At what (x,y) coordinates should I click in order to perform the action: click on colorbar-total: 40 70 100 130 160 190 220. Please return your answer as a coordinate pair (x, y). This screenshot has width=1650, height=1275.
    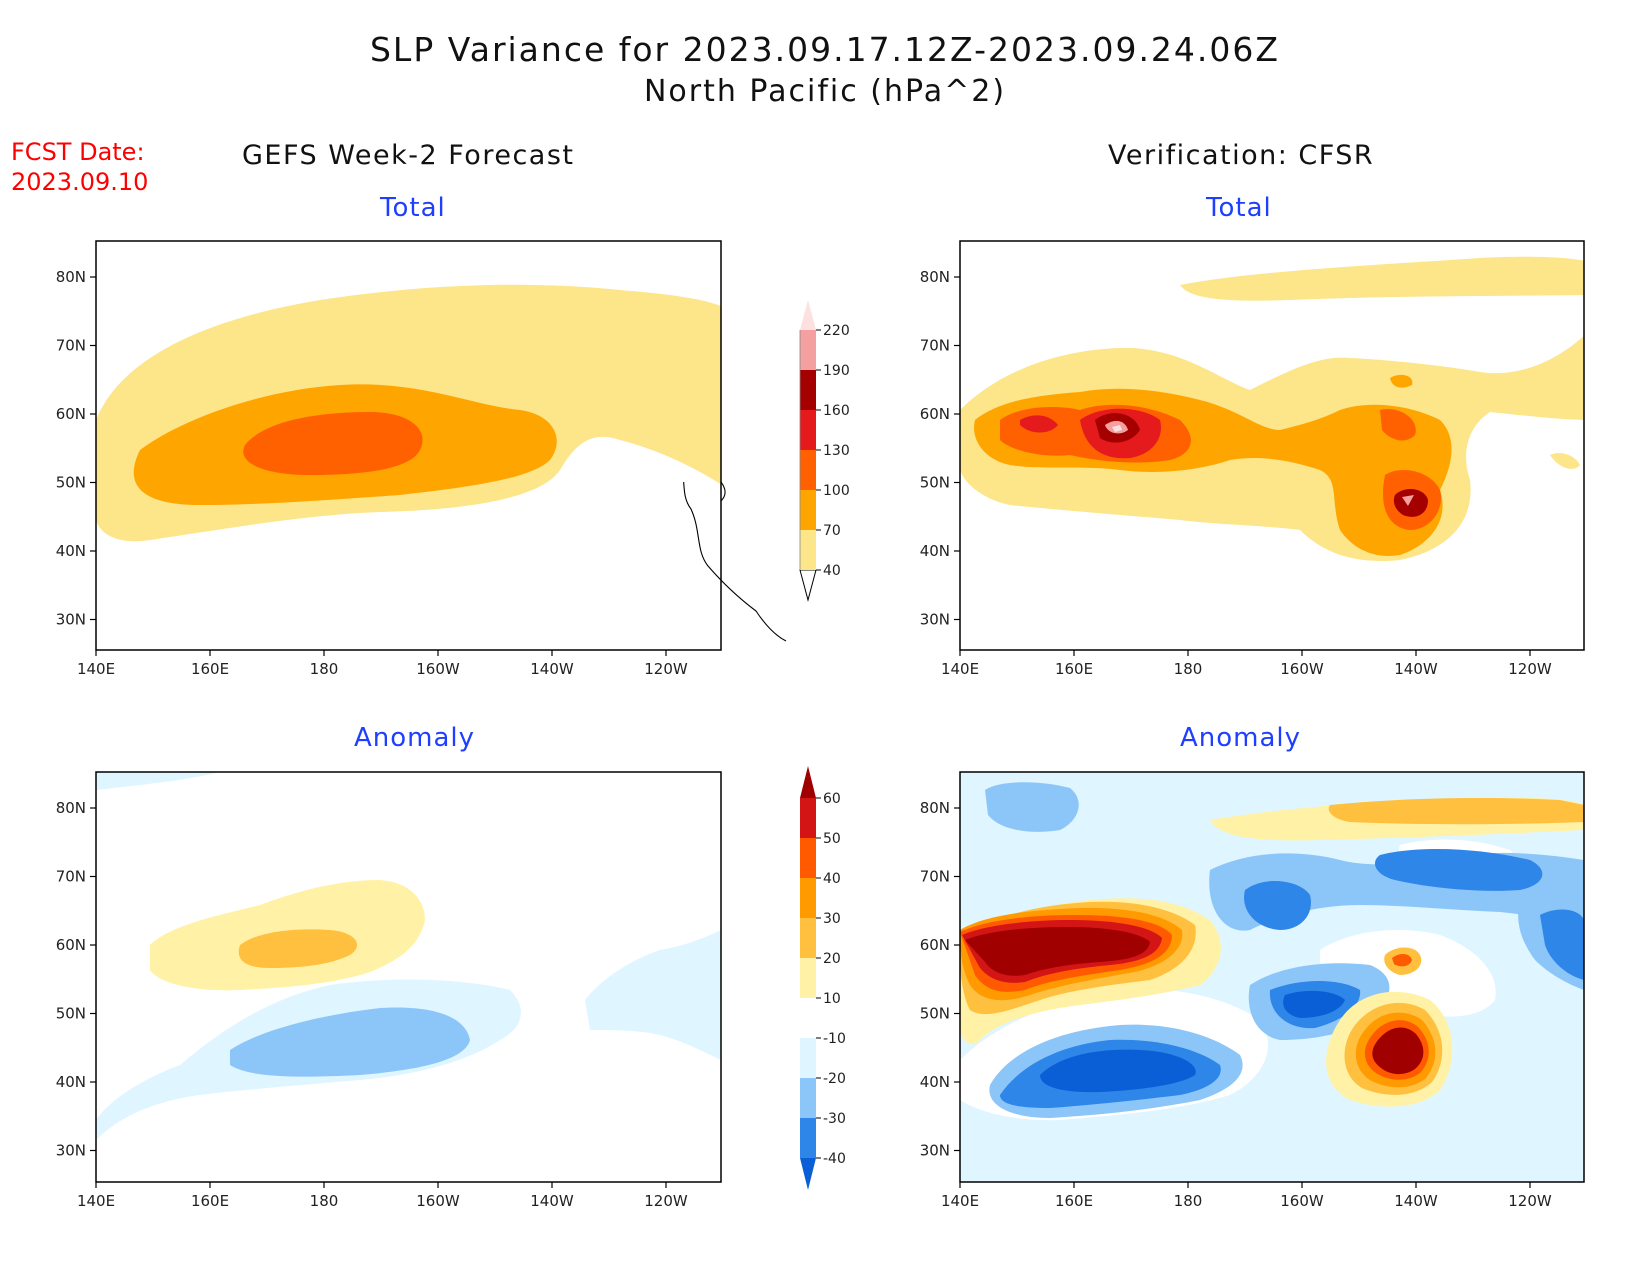
    Looking at the image, I should click on (824, 451).